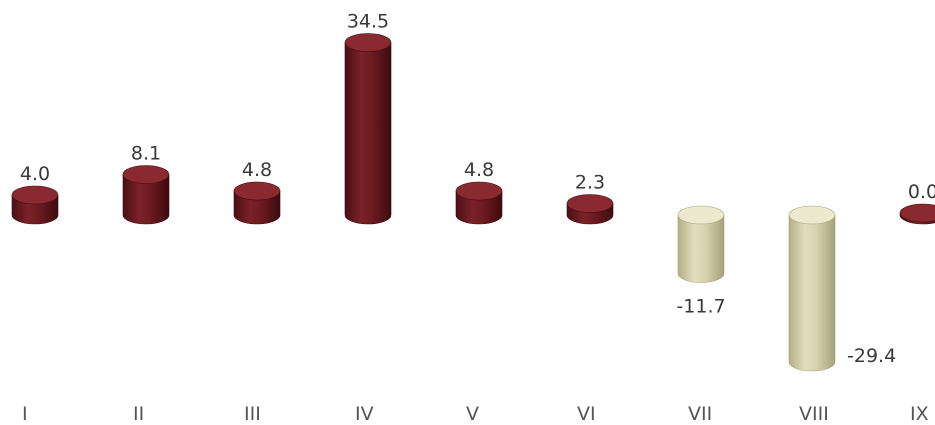 The image size is (935, 425). Describe the element at coordinates (700, 307) in the screenshot. I see `data-label: -11.7` at that location.